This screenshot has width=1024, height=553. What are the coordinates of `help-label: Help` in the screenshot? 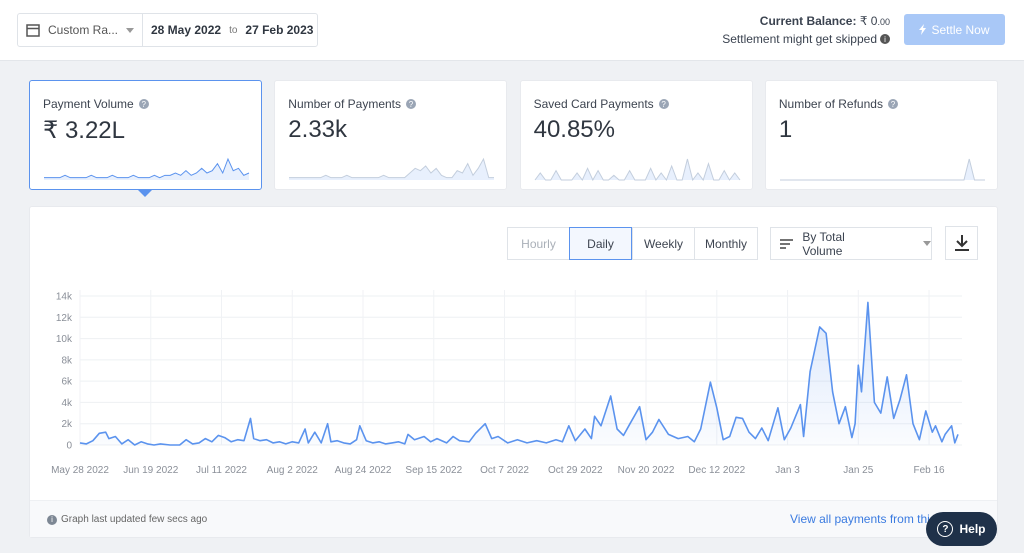 It's located at (972, 529).